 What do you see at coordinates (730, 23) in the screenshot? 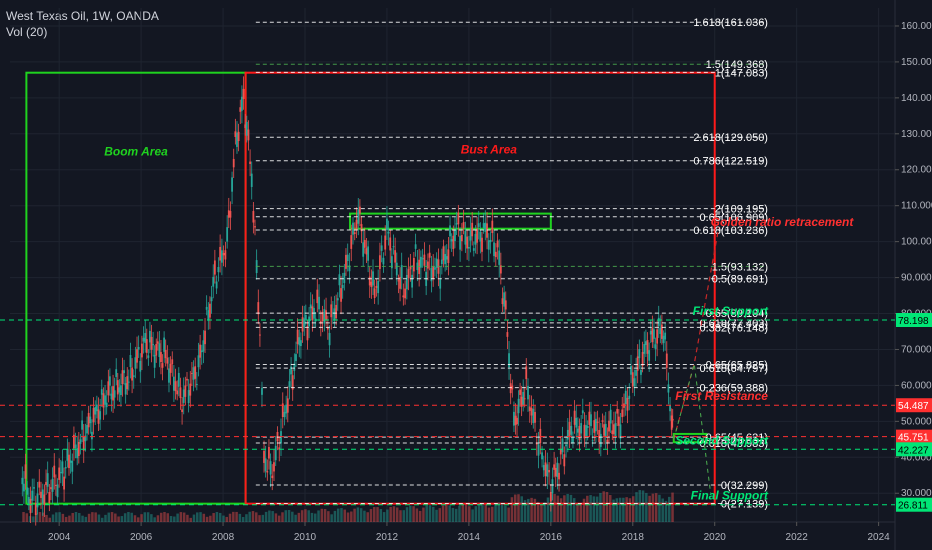
I see `fib-level-label: 1.618(161.036)` at bounding box center [730, 23].